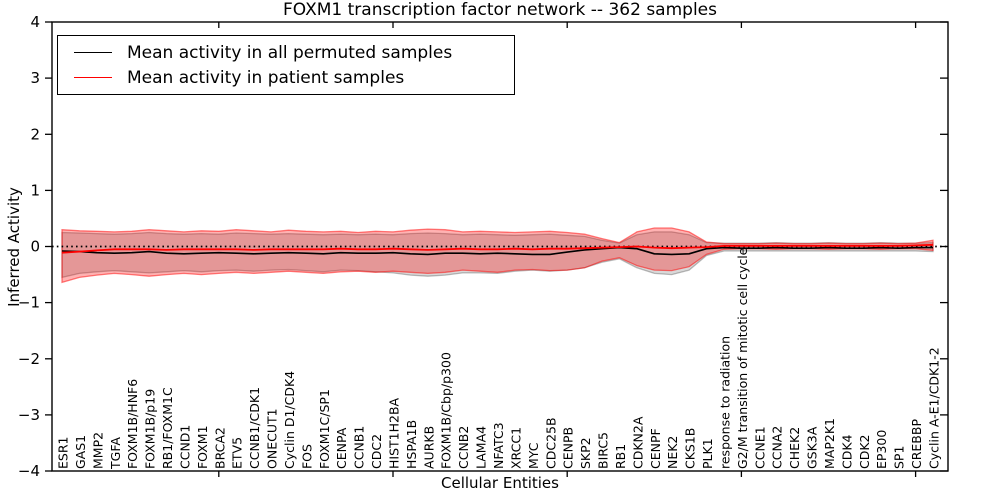 This screenshot has width=1000, height=500. I want to click on x-category-label: AURKB, so click(428, 447).